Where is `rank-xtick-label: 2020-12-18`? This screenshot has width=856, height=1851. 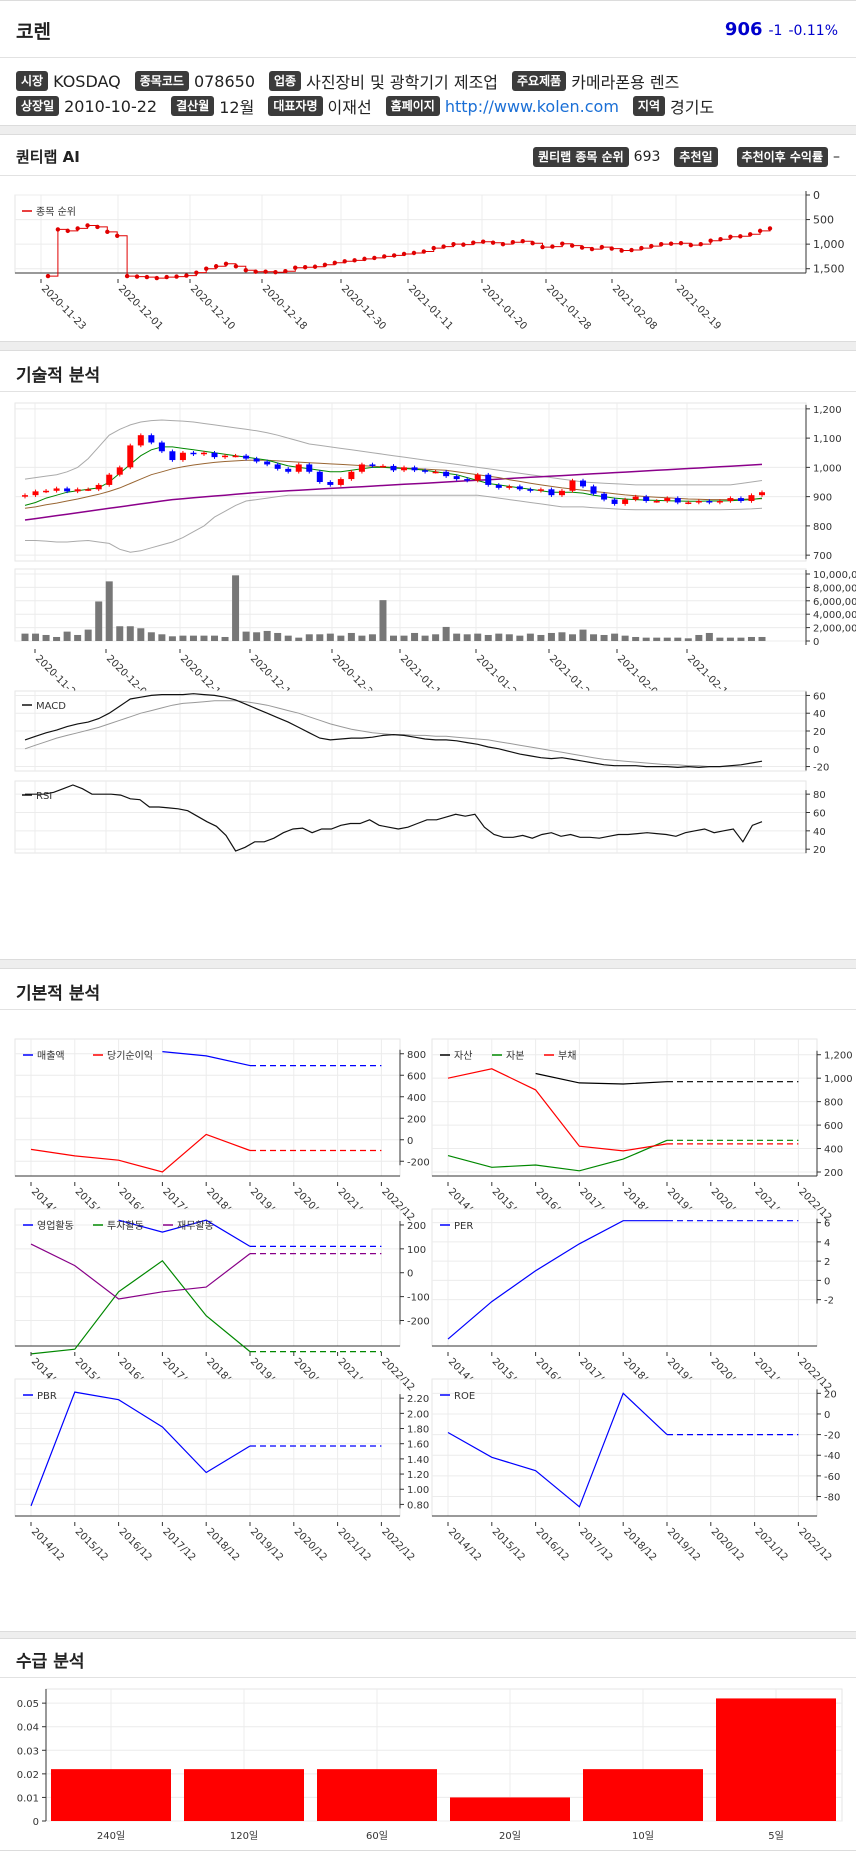 rank-xtick-label: 2020-12-18 is located at coordinates (284, 307).